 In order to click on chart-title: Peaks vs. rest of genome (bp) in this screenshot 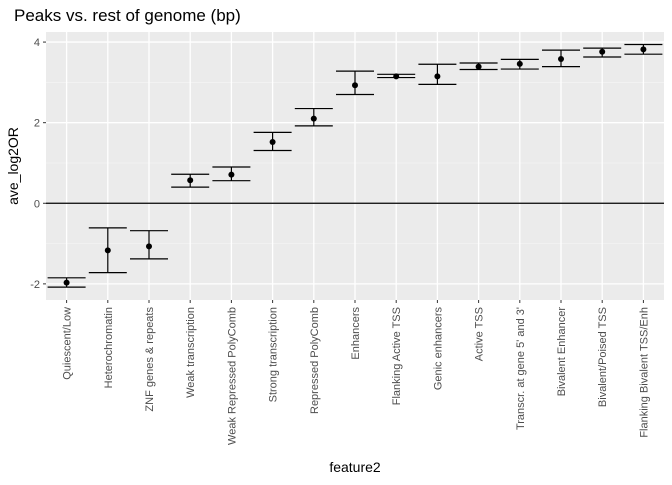, I will do `click(127, 15)`.